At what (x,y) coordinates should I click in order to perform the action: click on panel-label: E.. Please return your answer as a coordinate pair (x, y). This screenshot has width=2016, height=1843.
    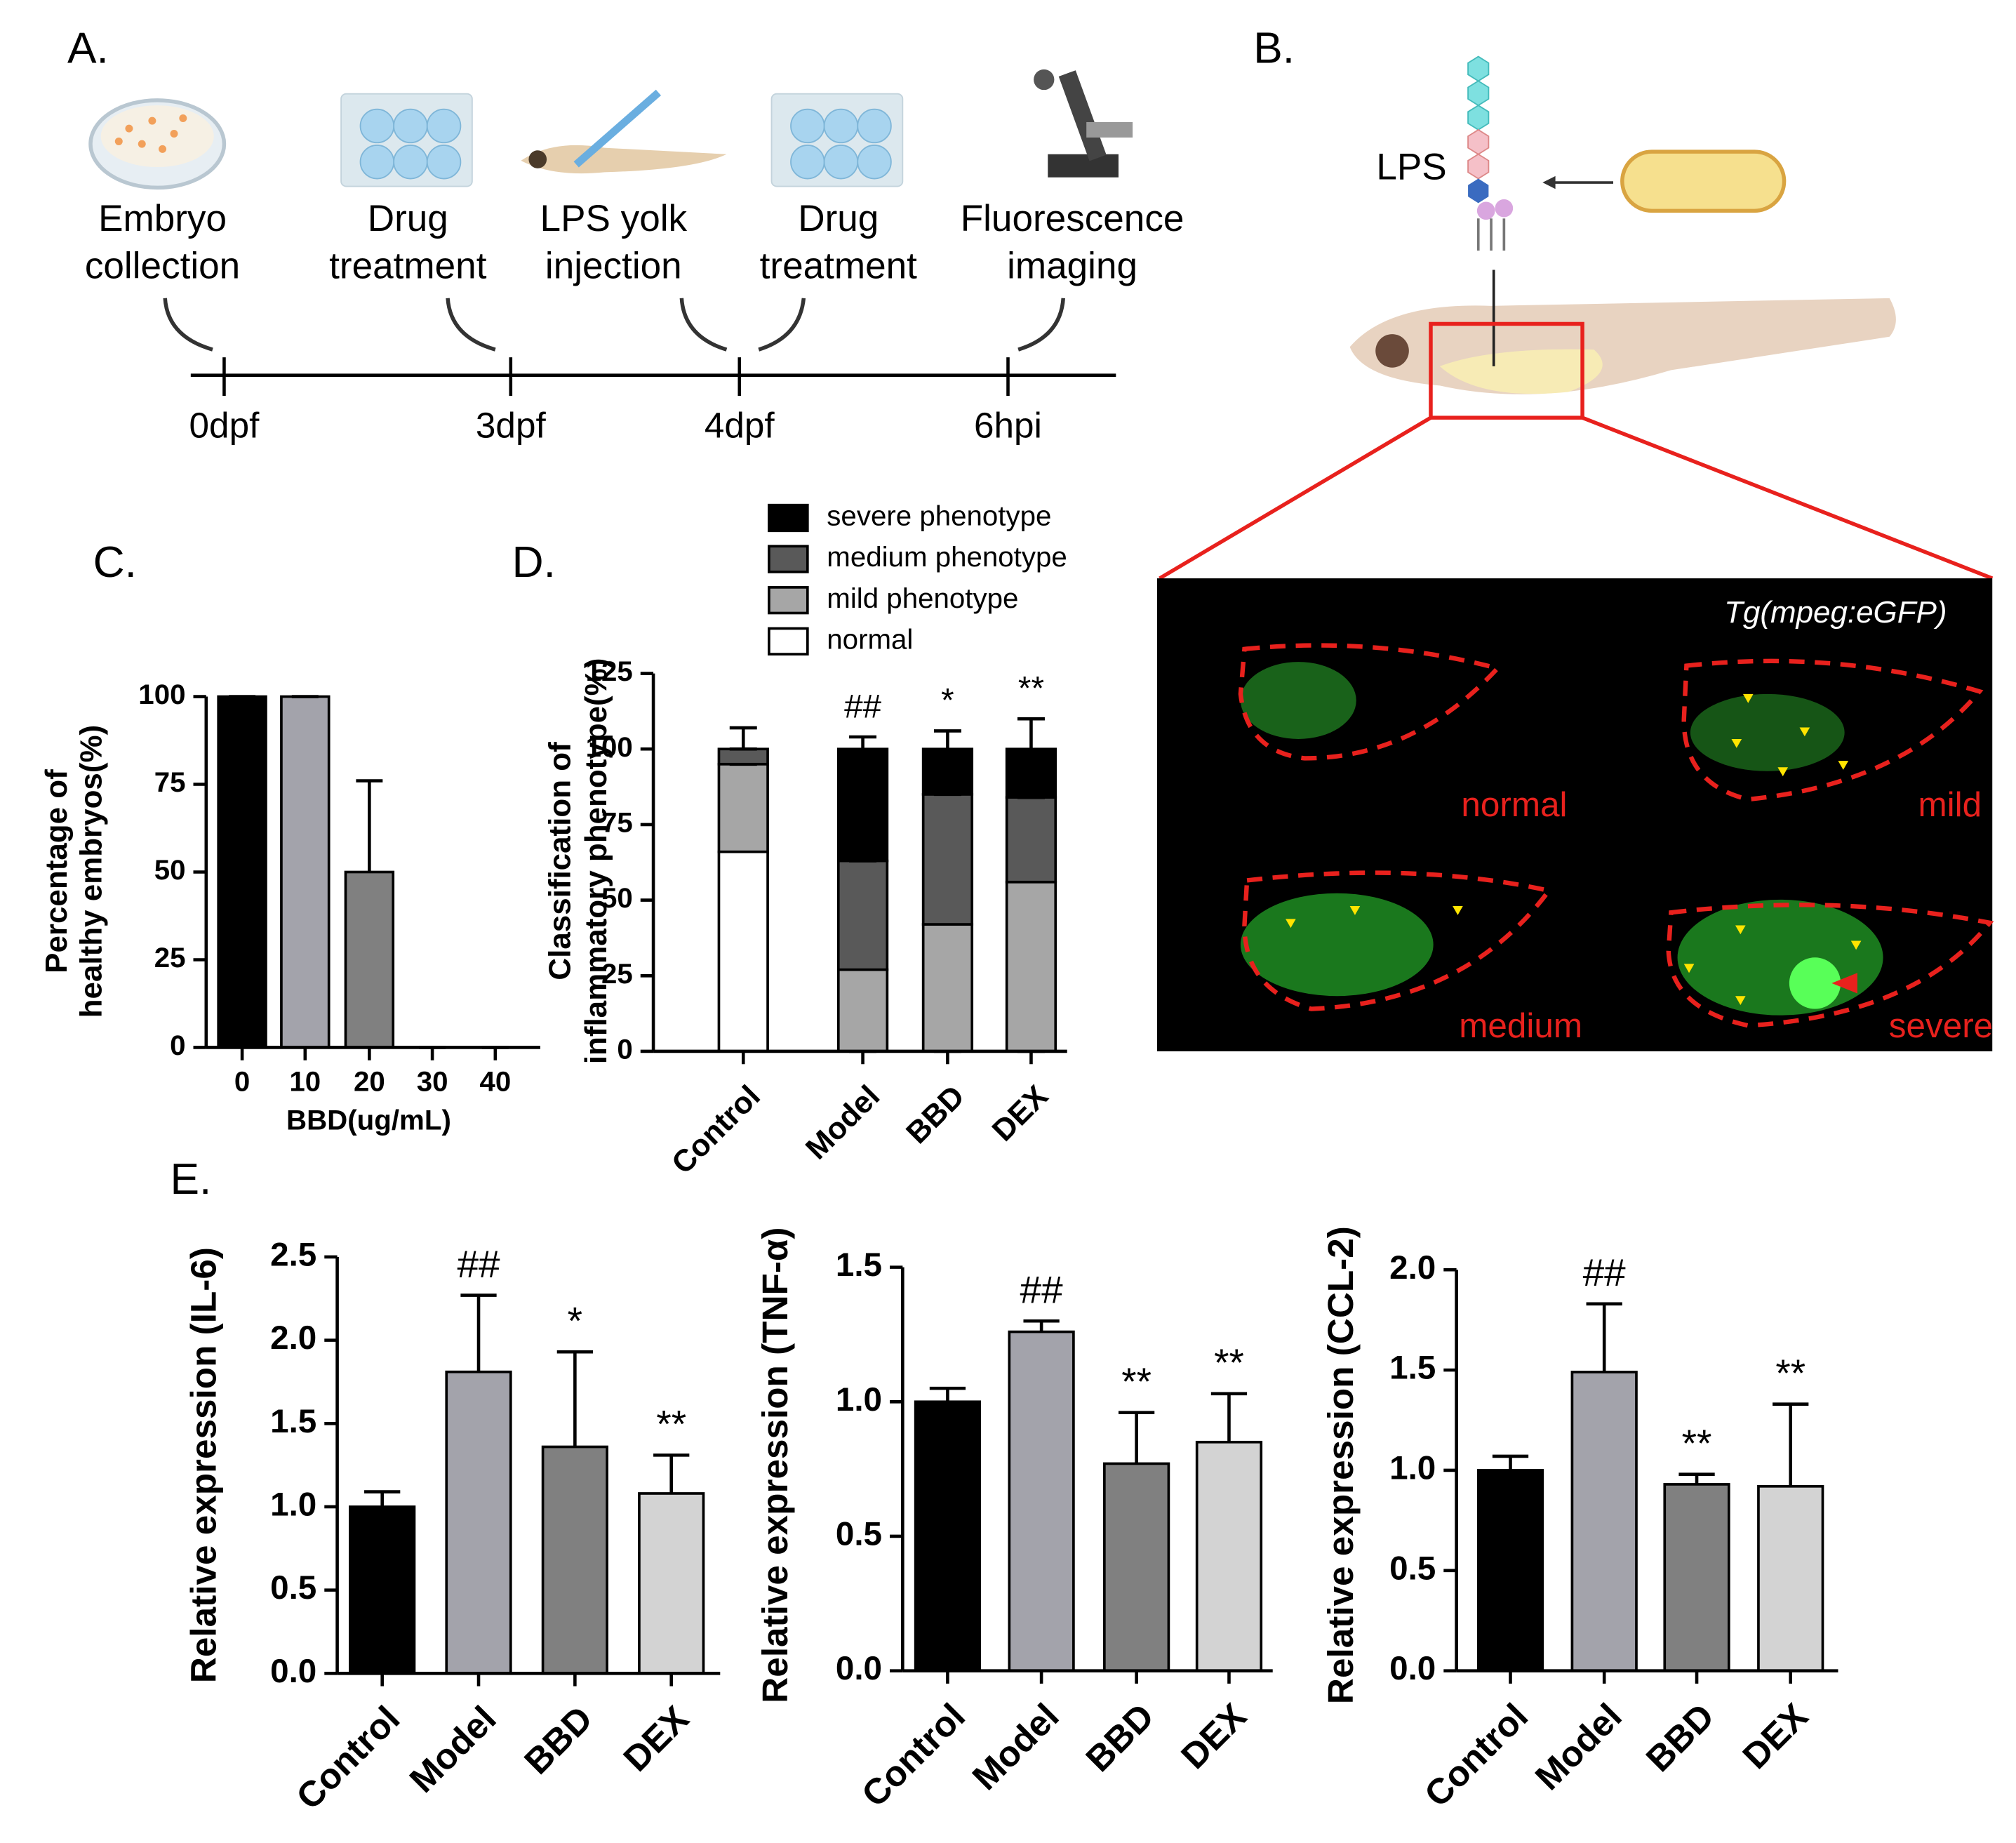
    Looking at the image, I should click on (191, 1179).